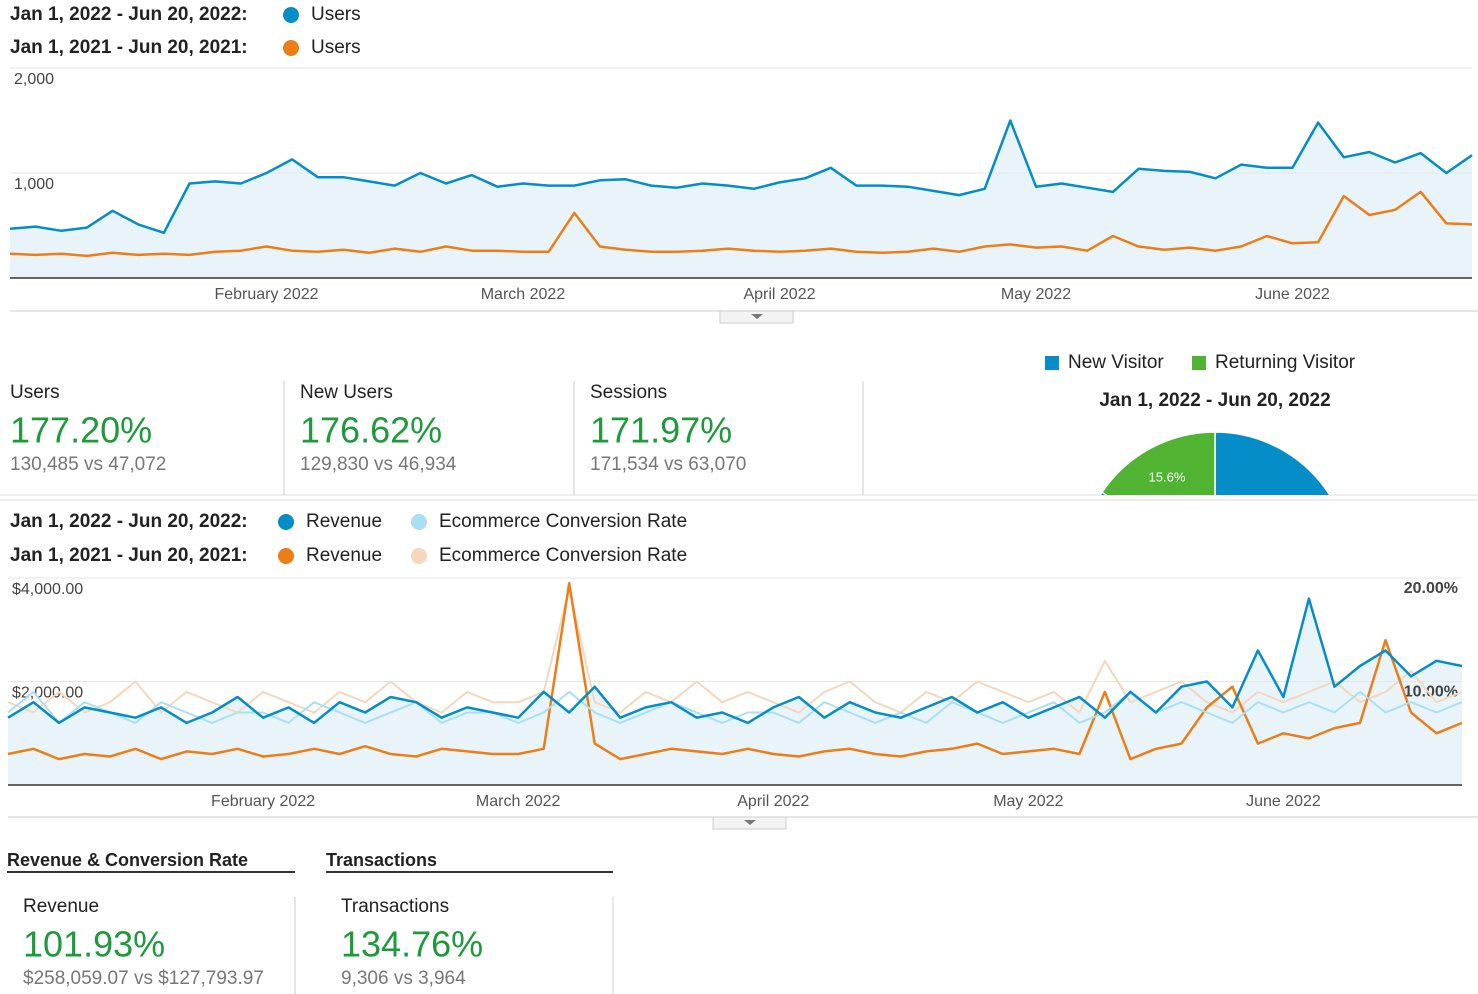 The image size is (1478, 994). I want to click on metric-value: 176.62%, so click(371, 430).